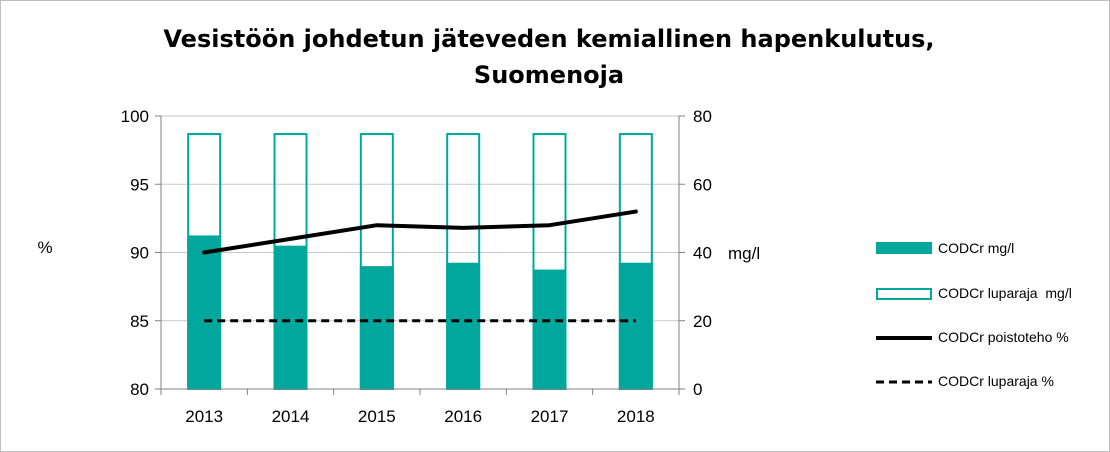 The width and height of the screenshot is (1110, 452). I want to click on line-removal-efficiency, so click(420, 232).